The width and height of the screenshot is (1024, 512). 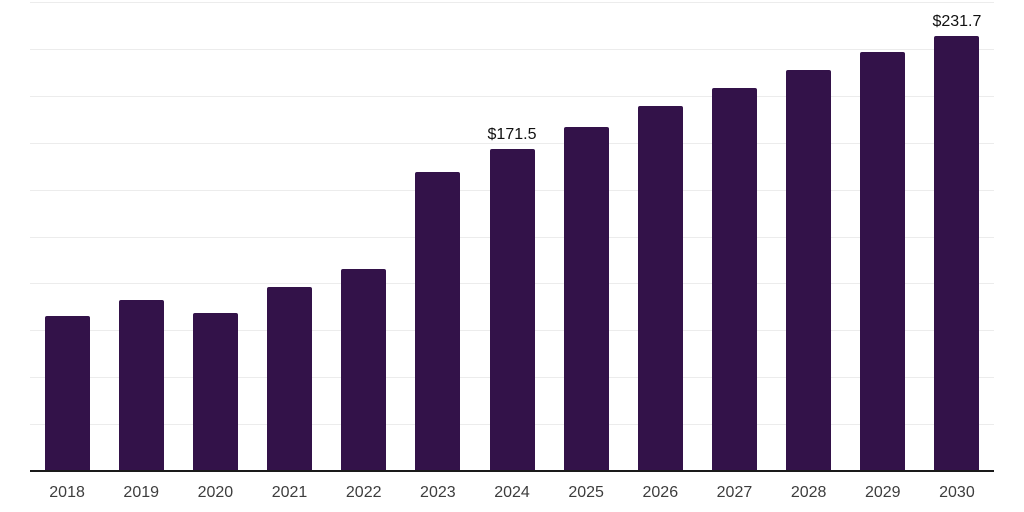 I want to click on bar-2028, so click(x=809, y=270).